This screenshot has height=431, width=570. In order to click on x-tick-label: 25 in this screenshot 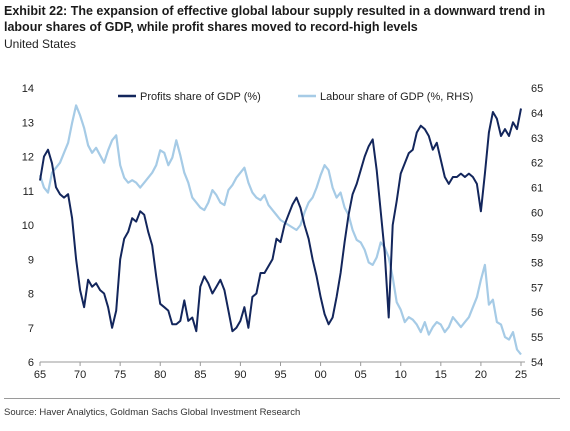, I will do `click(521, 375)`.